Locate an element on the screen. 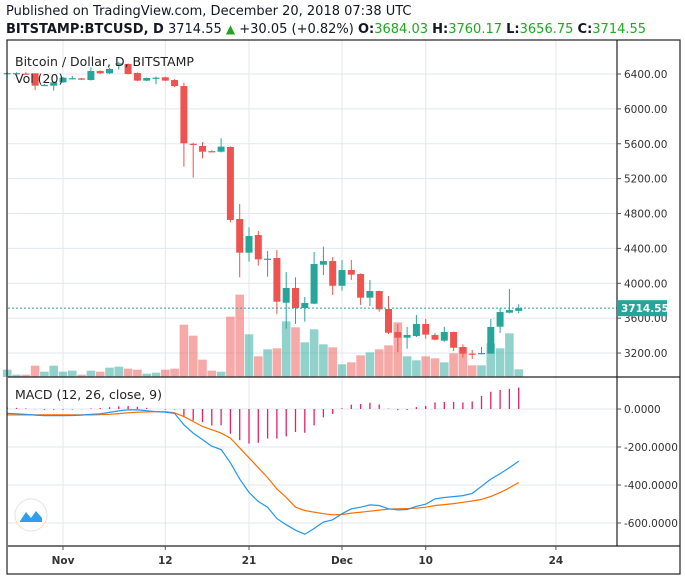 Image resolution: width=685 pixels, height=578 pixels. price-tick-label: 3200.00 is located at coordinates (645, 354).